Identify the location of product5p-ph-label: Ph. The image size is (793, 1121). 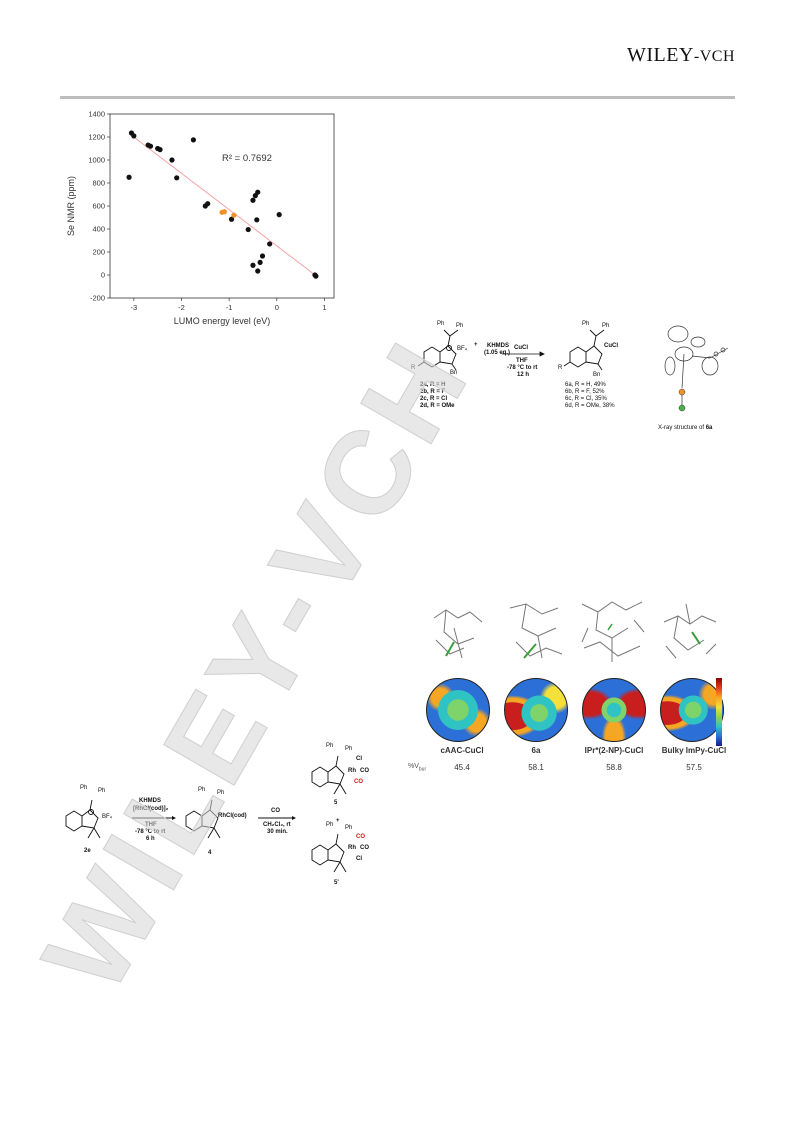
(330, 825).